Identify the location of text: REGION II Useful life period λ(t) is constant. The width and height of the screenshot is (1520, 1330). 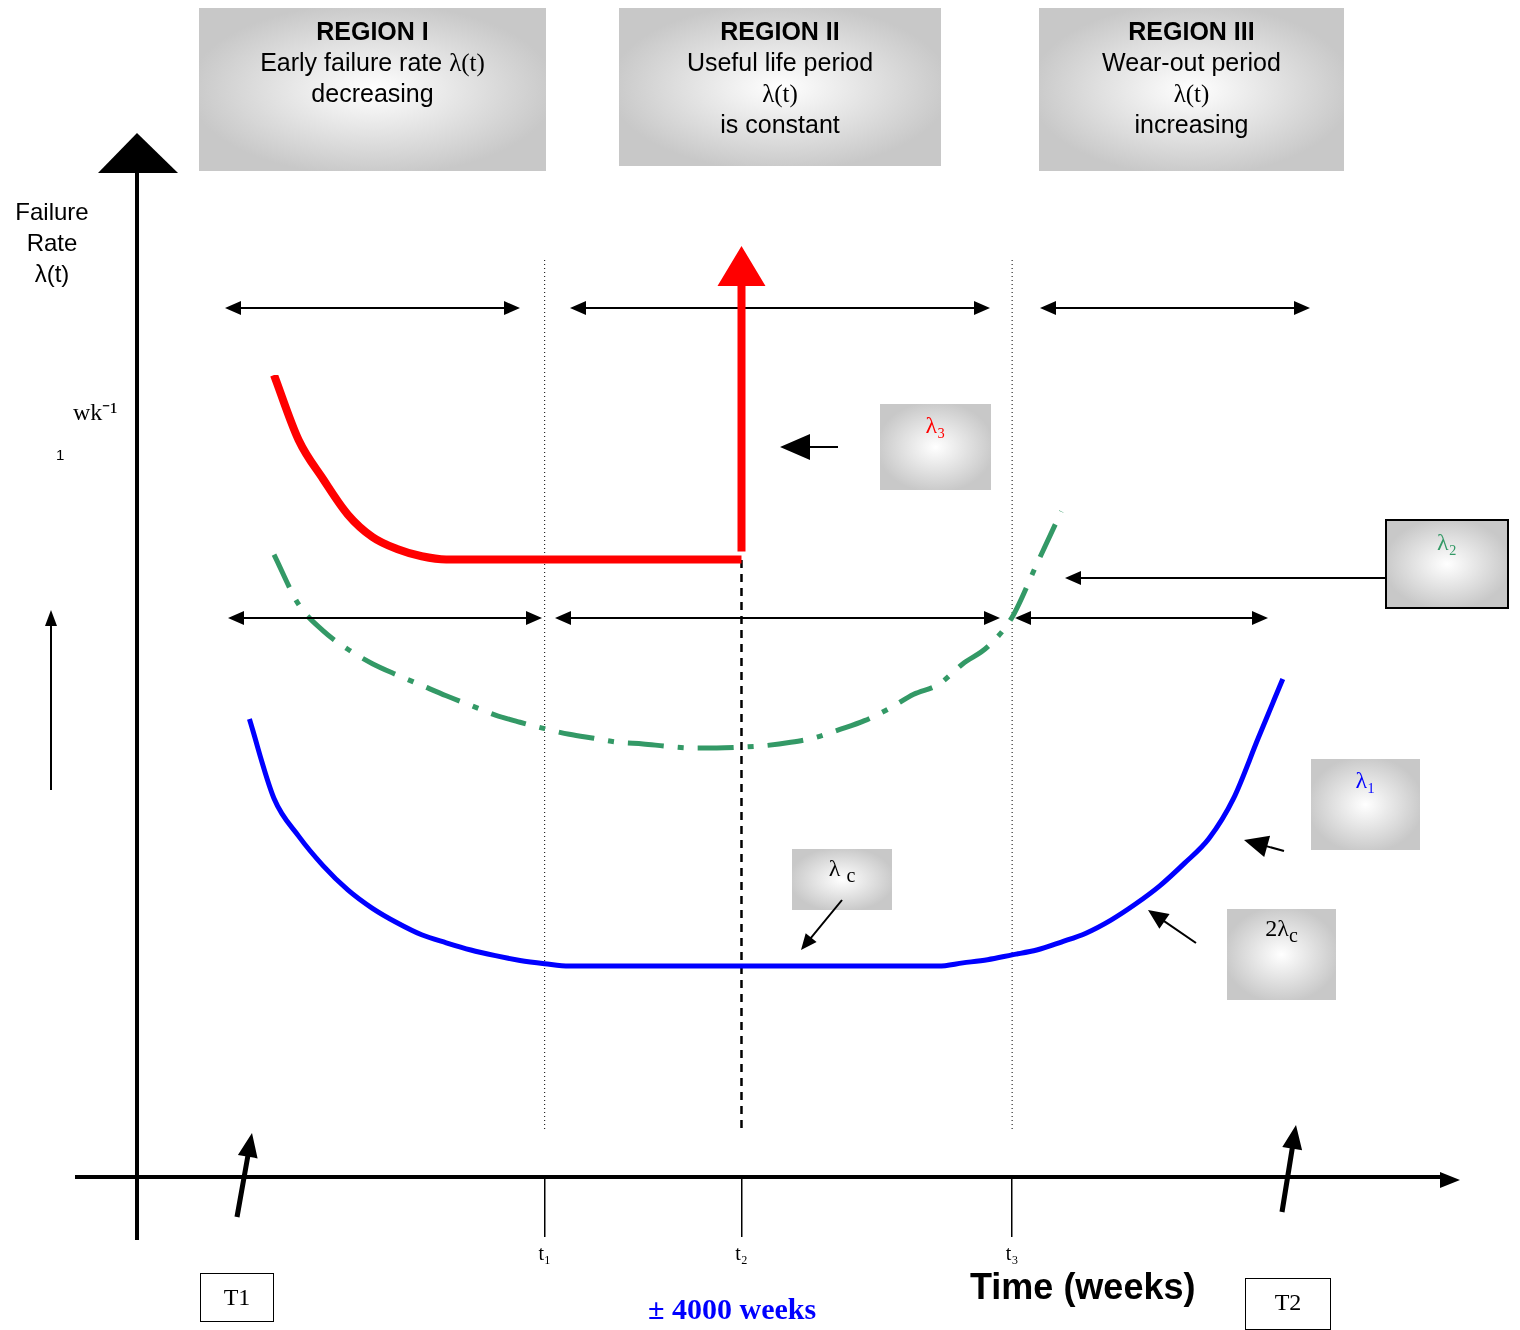
(780, 87).